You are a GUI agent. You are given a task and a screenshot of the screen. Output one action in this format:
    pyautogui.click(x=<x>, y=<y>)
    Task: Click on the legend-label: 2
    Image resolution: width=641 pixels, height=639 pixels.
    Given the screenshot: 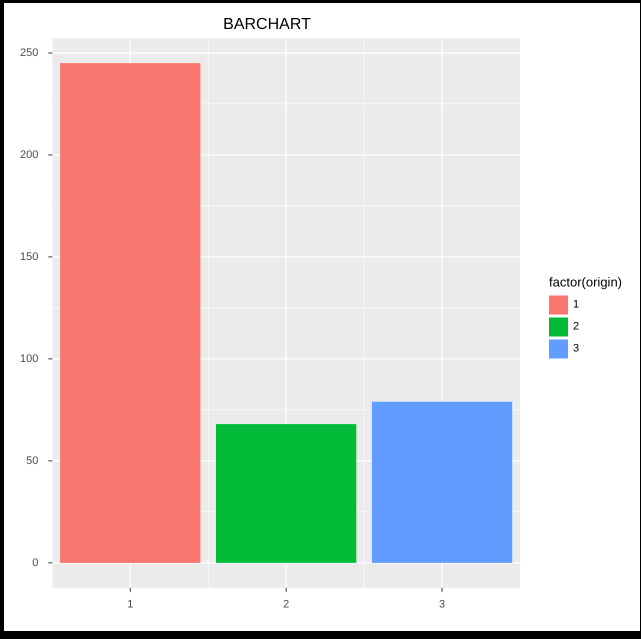 What is the action you would take?
    pyautogui.click(x=576, y=326)
    